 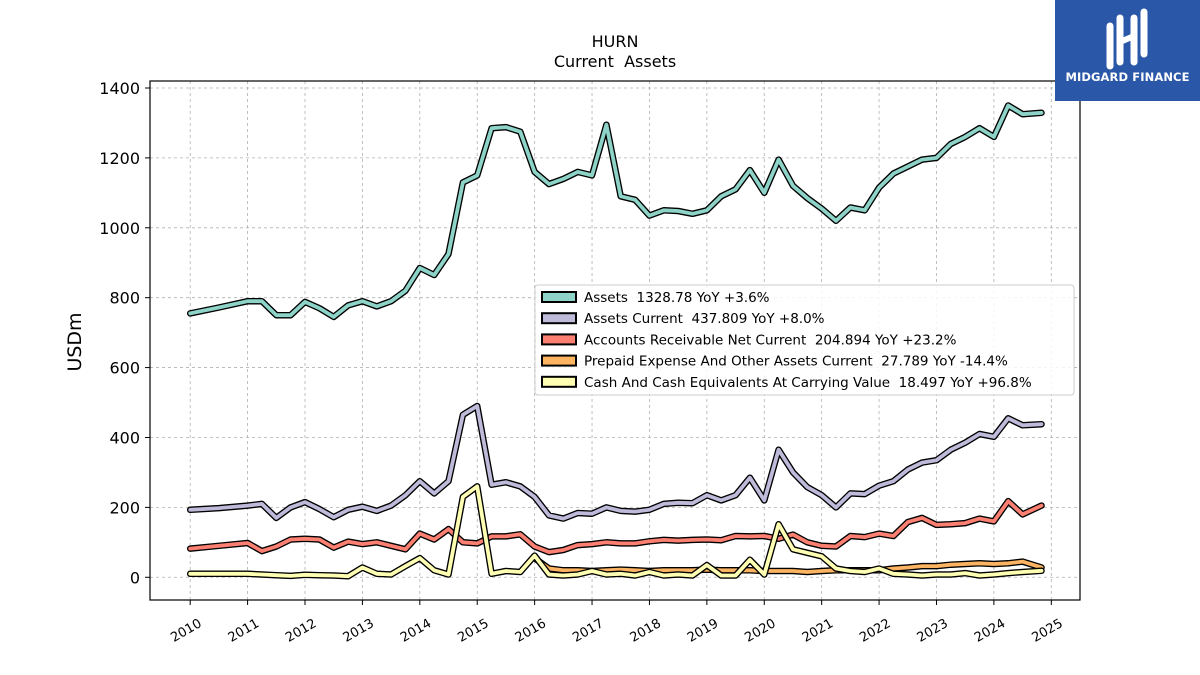 I want to click on x-tick-label: 2010, so click(x=186, y=631).